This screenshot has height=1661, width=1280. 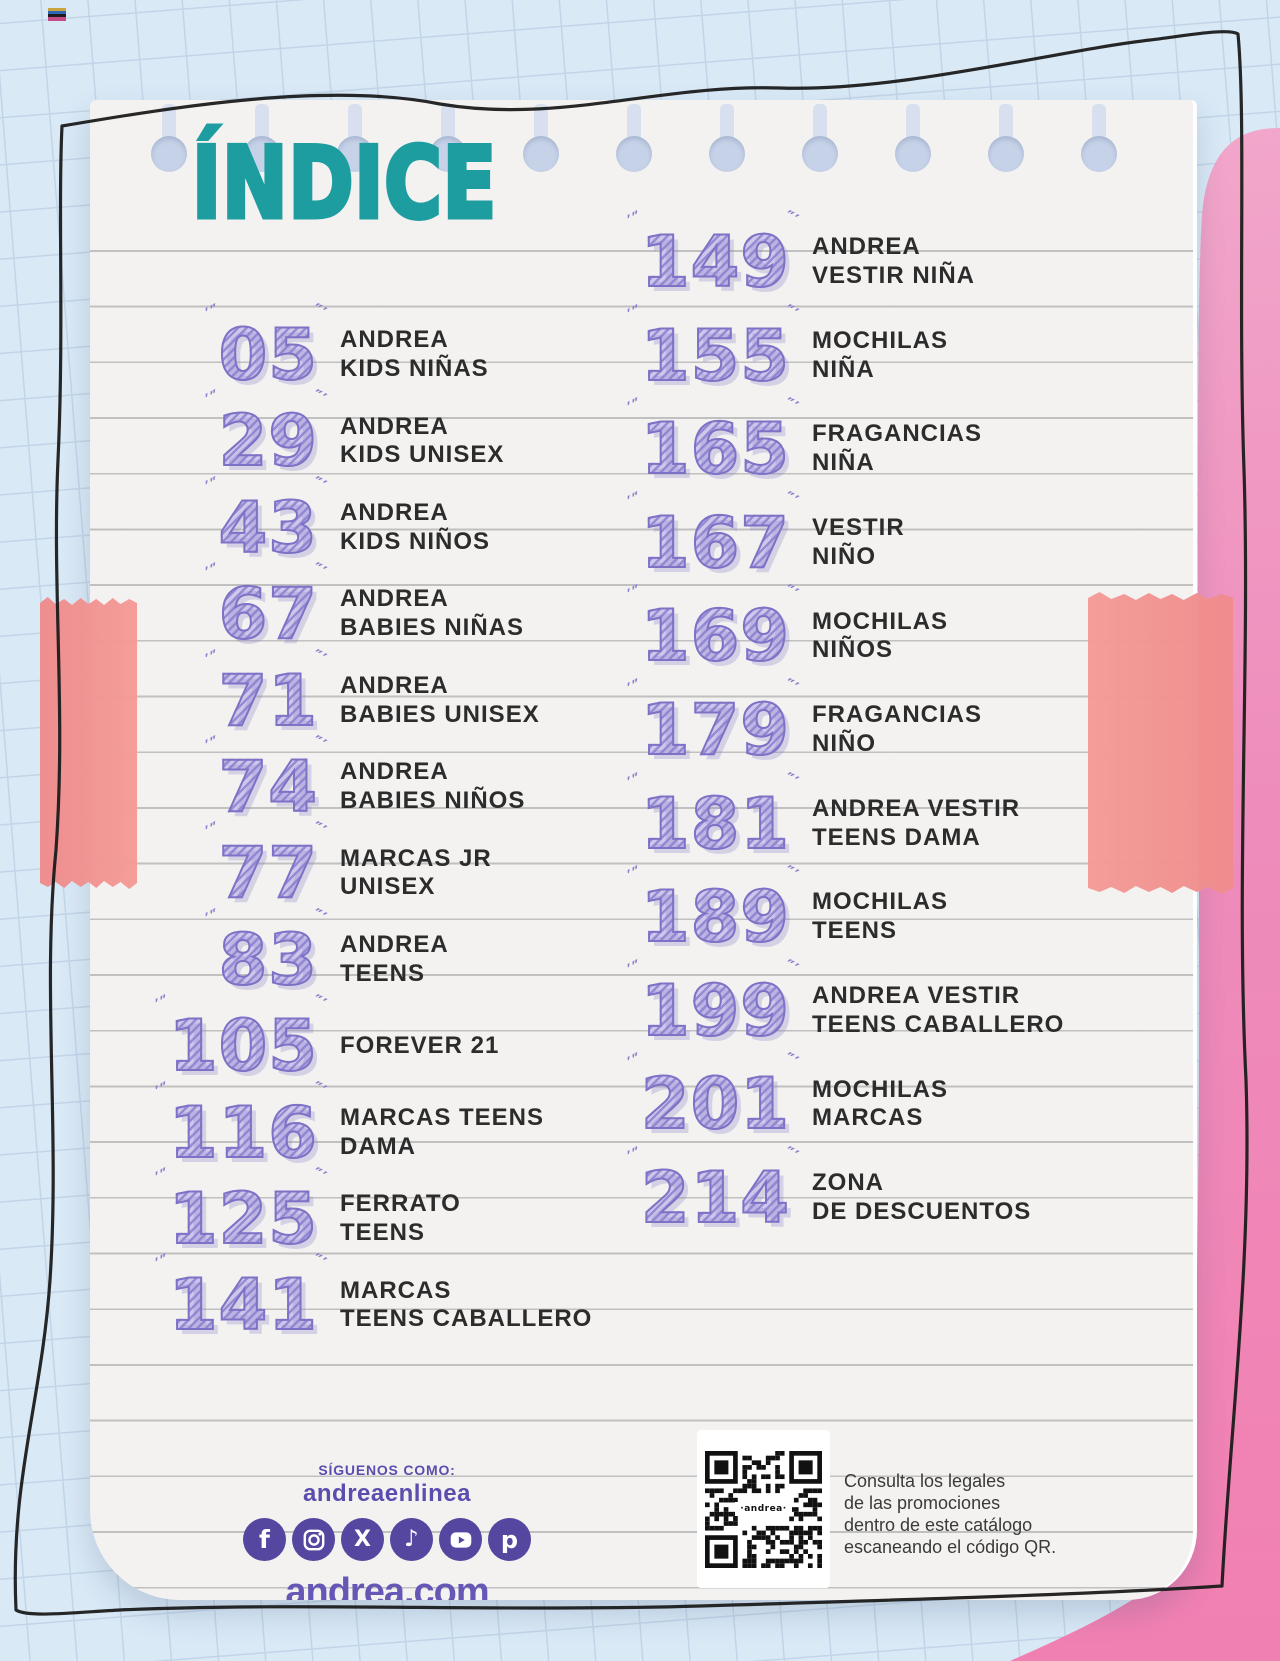 I want to click on social-pinterest-icon: p, so click(x=509, y=1539).